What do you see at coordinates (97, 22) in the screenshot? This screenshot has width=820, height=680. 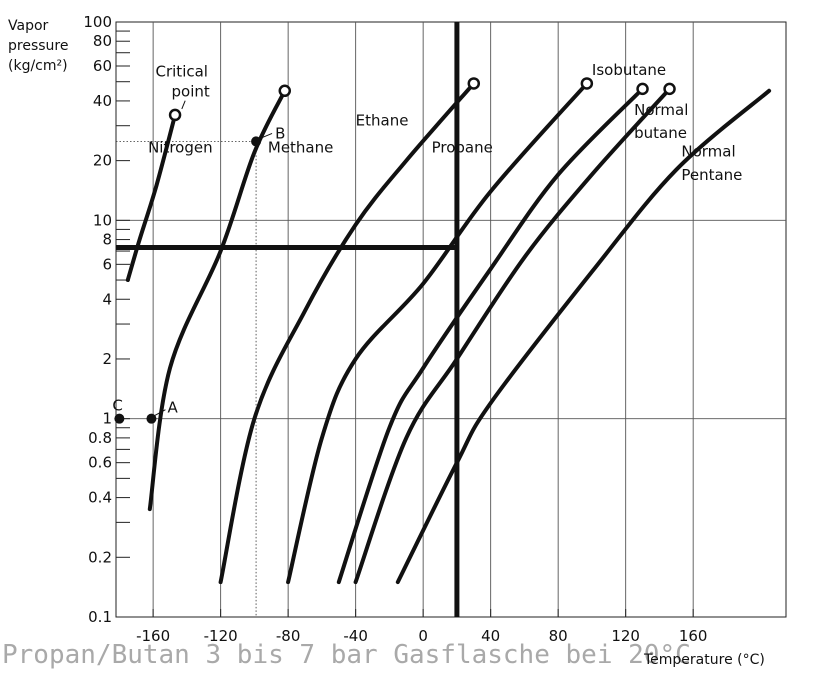 I see `y-tick-label: 100` at bounding box center [97, 22].